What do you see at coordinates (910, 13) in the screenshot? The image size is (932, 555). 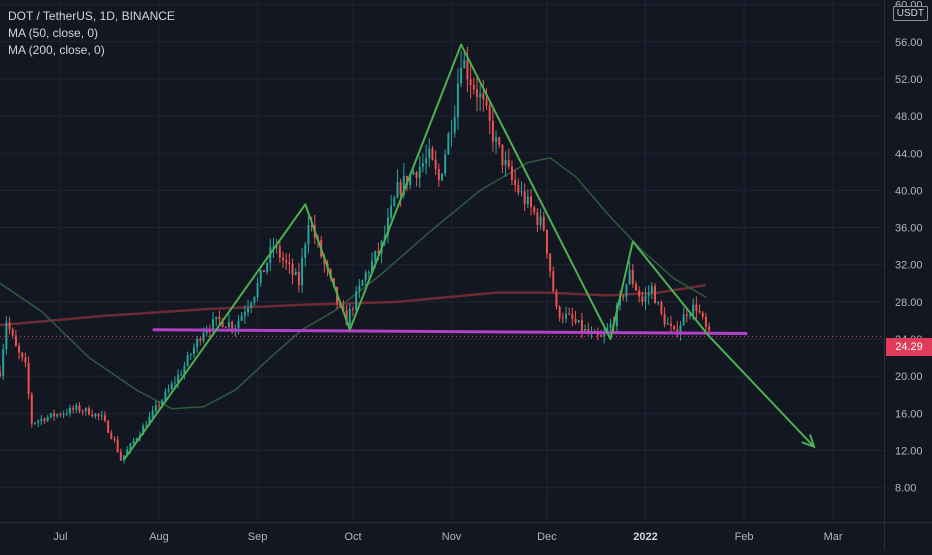 I see `currency-badge: USDT` at bounding box center [910, 13].